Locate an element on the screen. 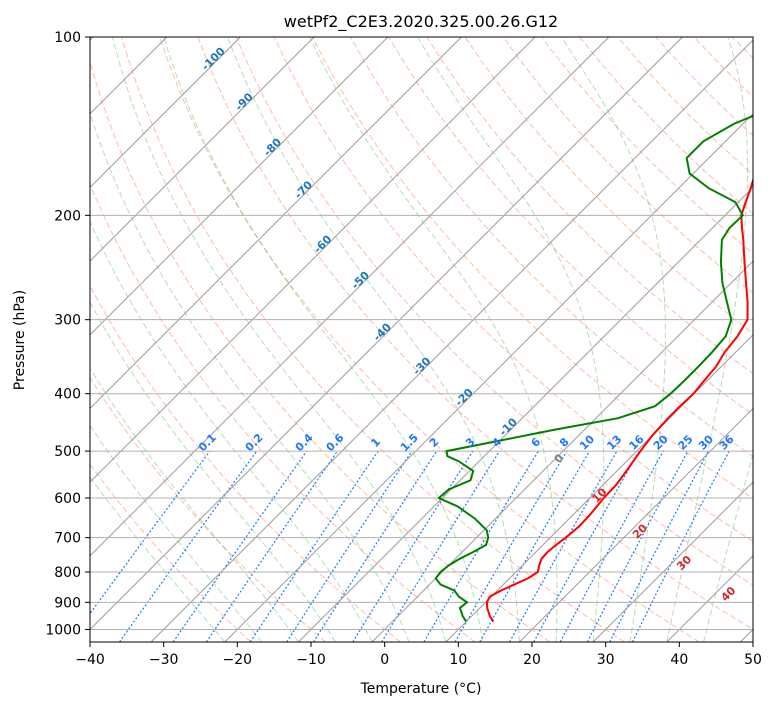 This screenshot has width=775, height=708. y-tick-label: 500 is located at coordinates (67, 452).